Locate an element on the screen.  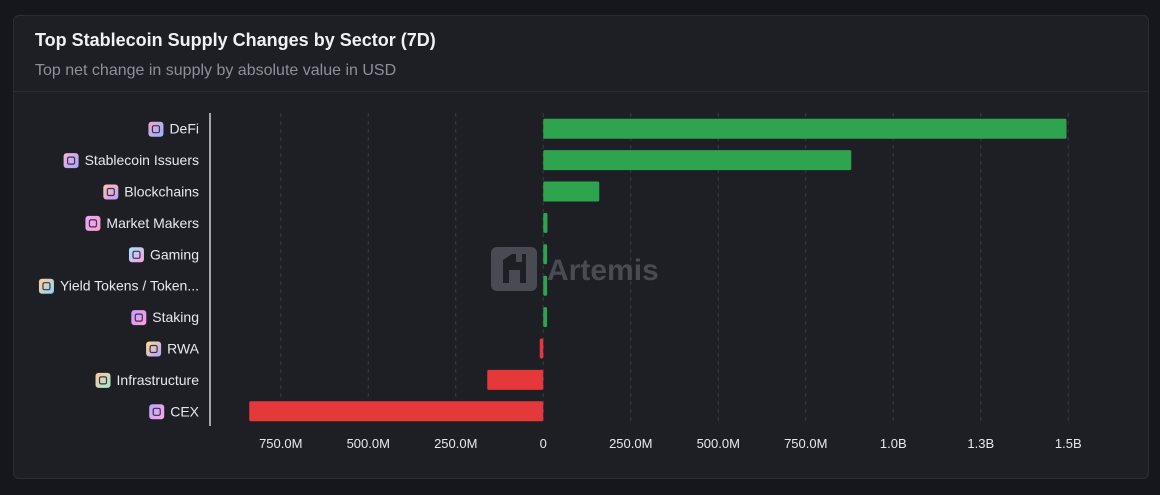
artemis-logo-mark is located at coordinates (514, 268).